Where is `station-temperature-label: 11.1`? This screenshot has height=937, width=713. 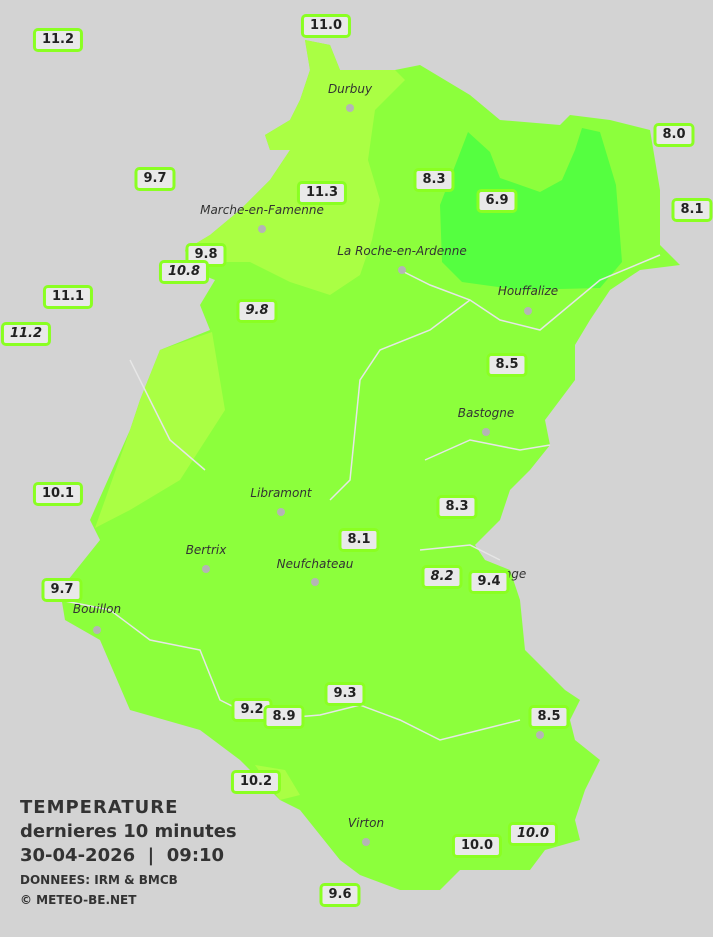
station-temperature-label: 11.1 is located at coordinates (68, 297).